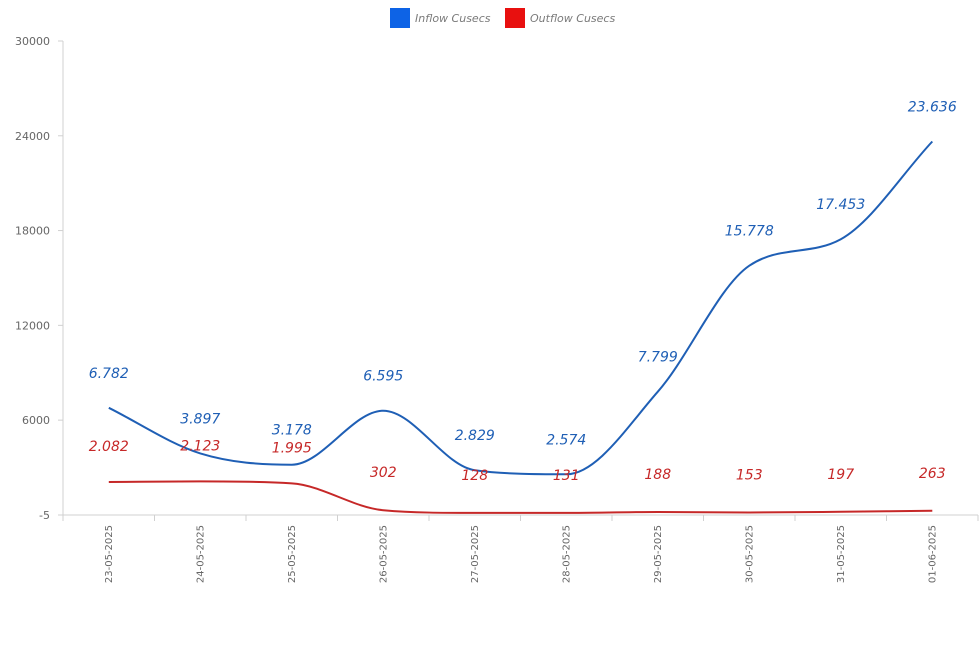 This screenshot has height=651, width=979. What do you see at coordinates (32, 325) in the screenshot?
I see `y-tick-label: 12000` at bounding box center [32, 325].